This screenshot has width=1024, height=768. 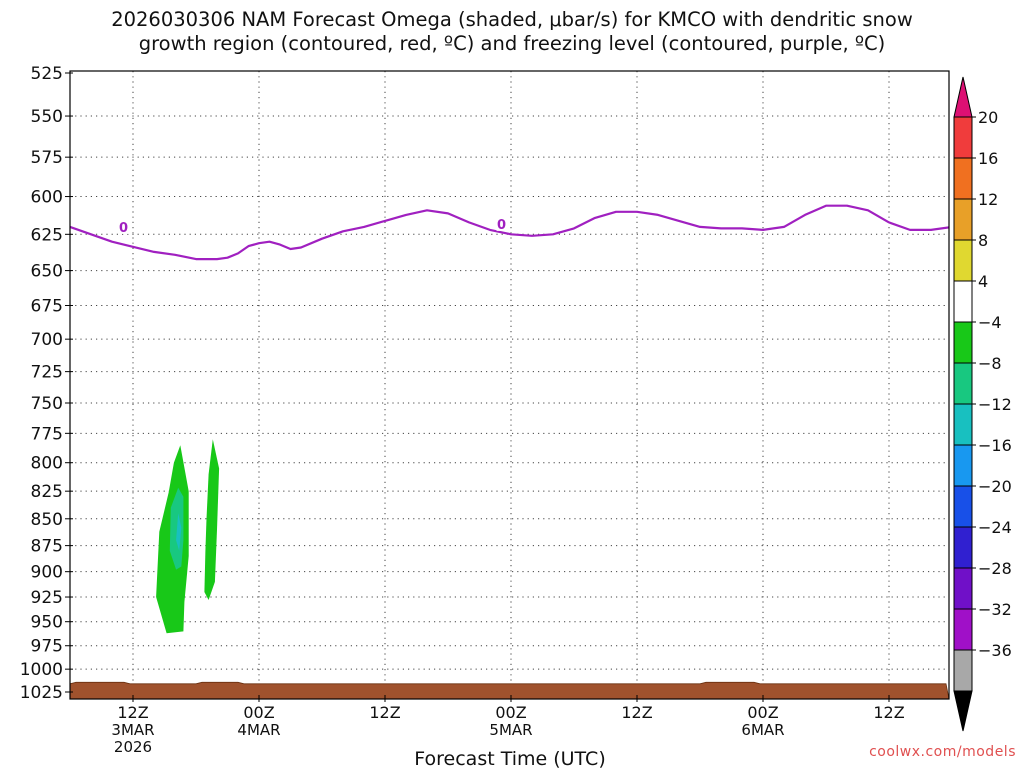 What do you see at coordinates (995, 568) in the screenshot?
I see `colorbar-label: −28` at bounding box center [995, 568].